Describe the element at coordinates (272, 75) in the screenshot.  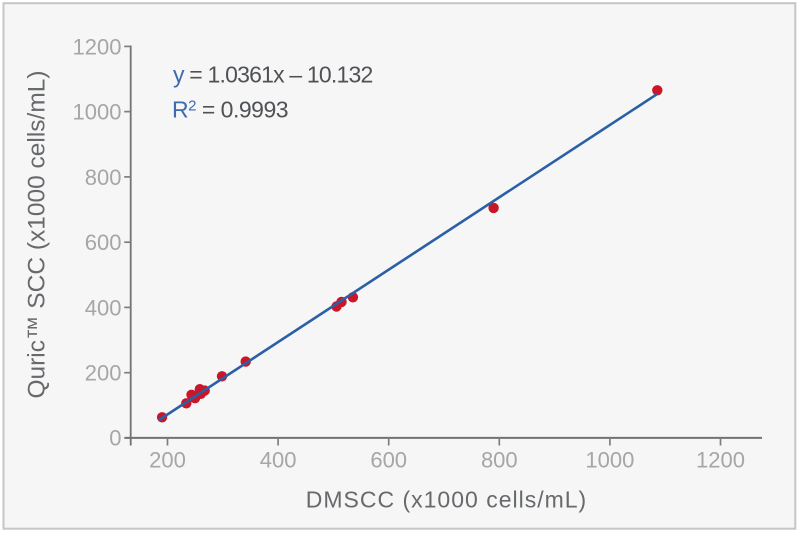
I see `svg-text: y = 1.0361x – 10.132` at that location.